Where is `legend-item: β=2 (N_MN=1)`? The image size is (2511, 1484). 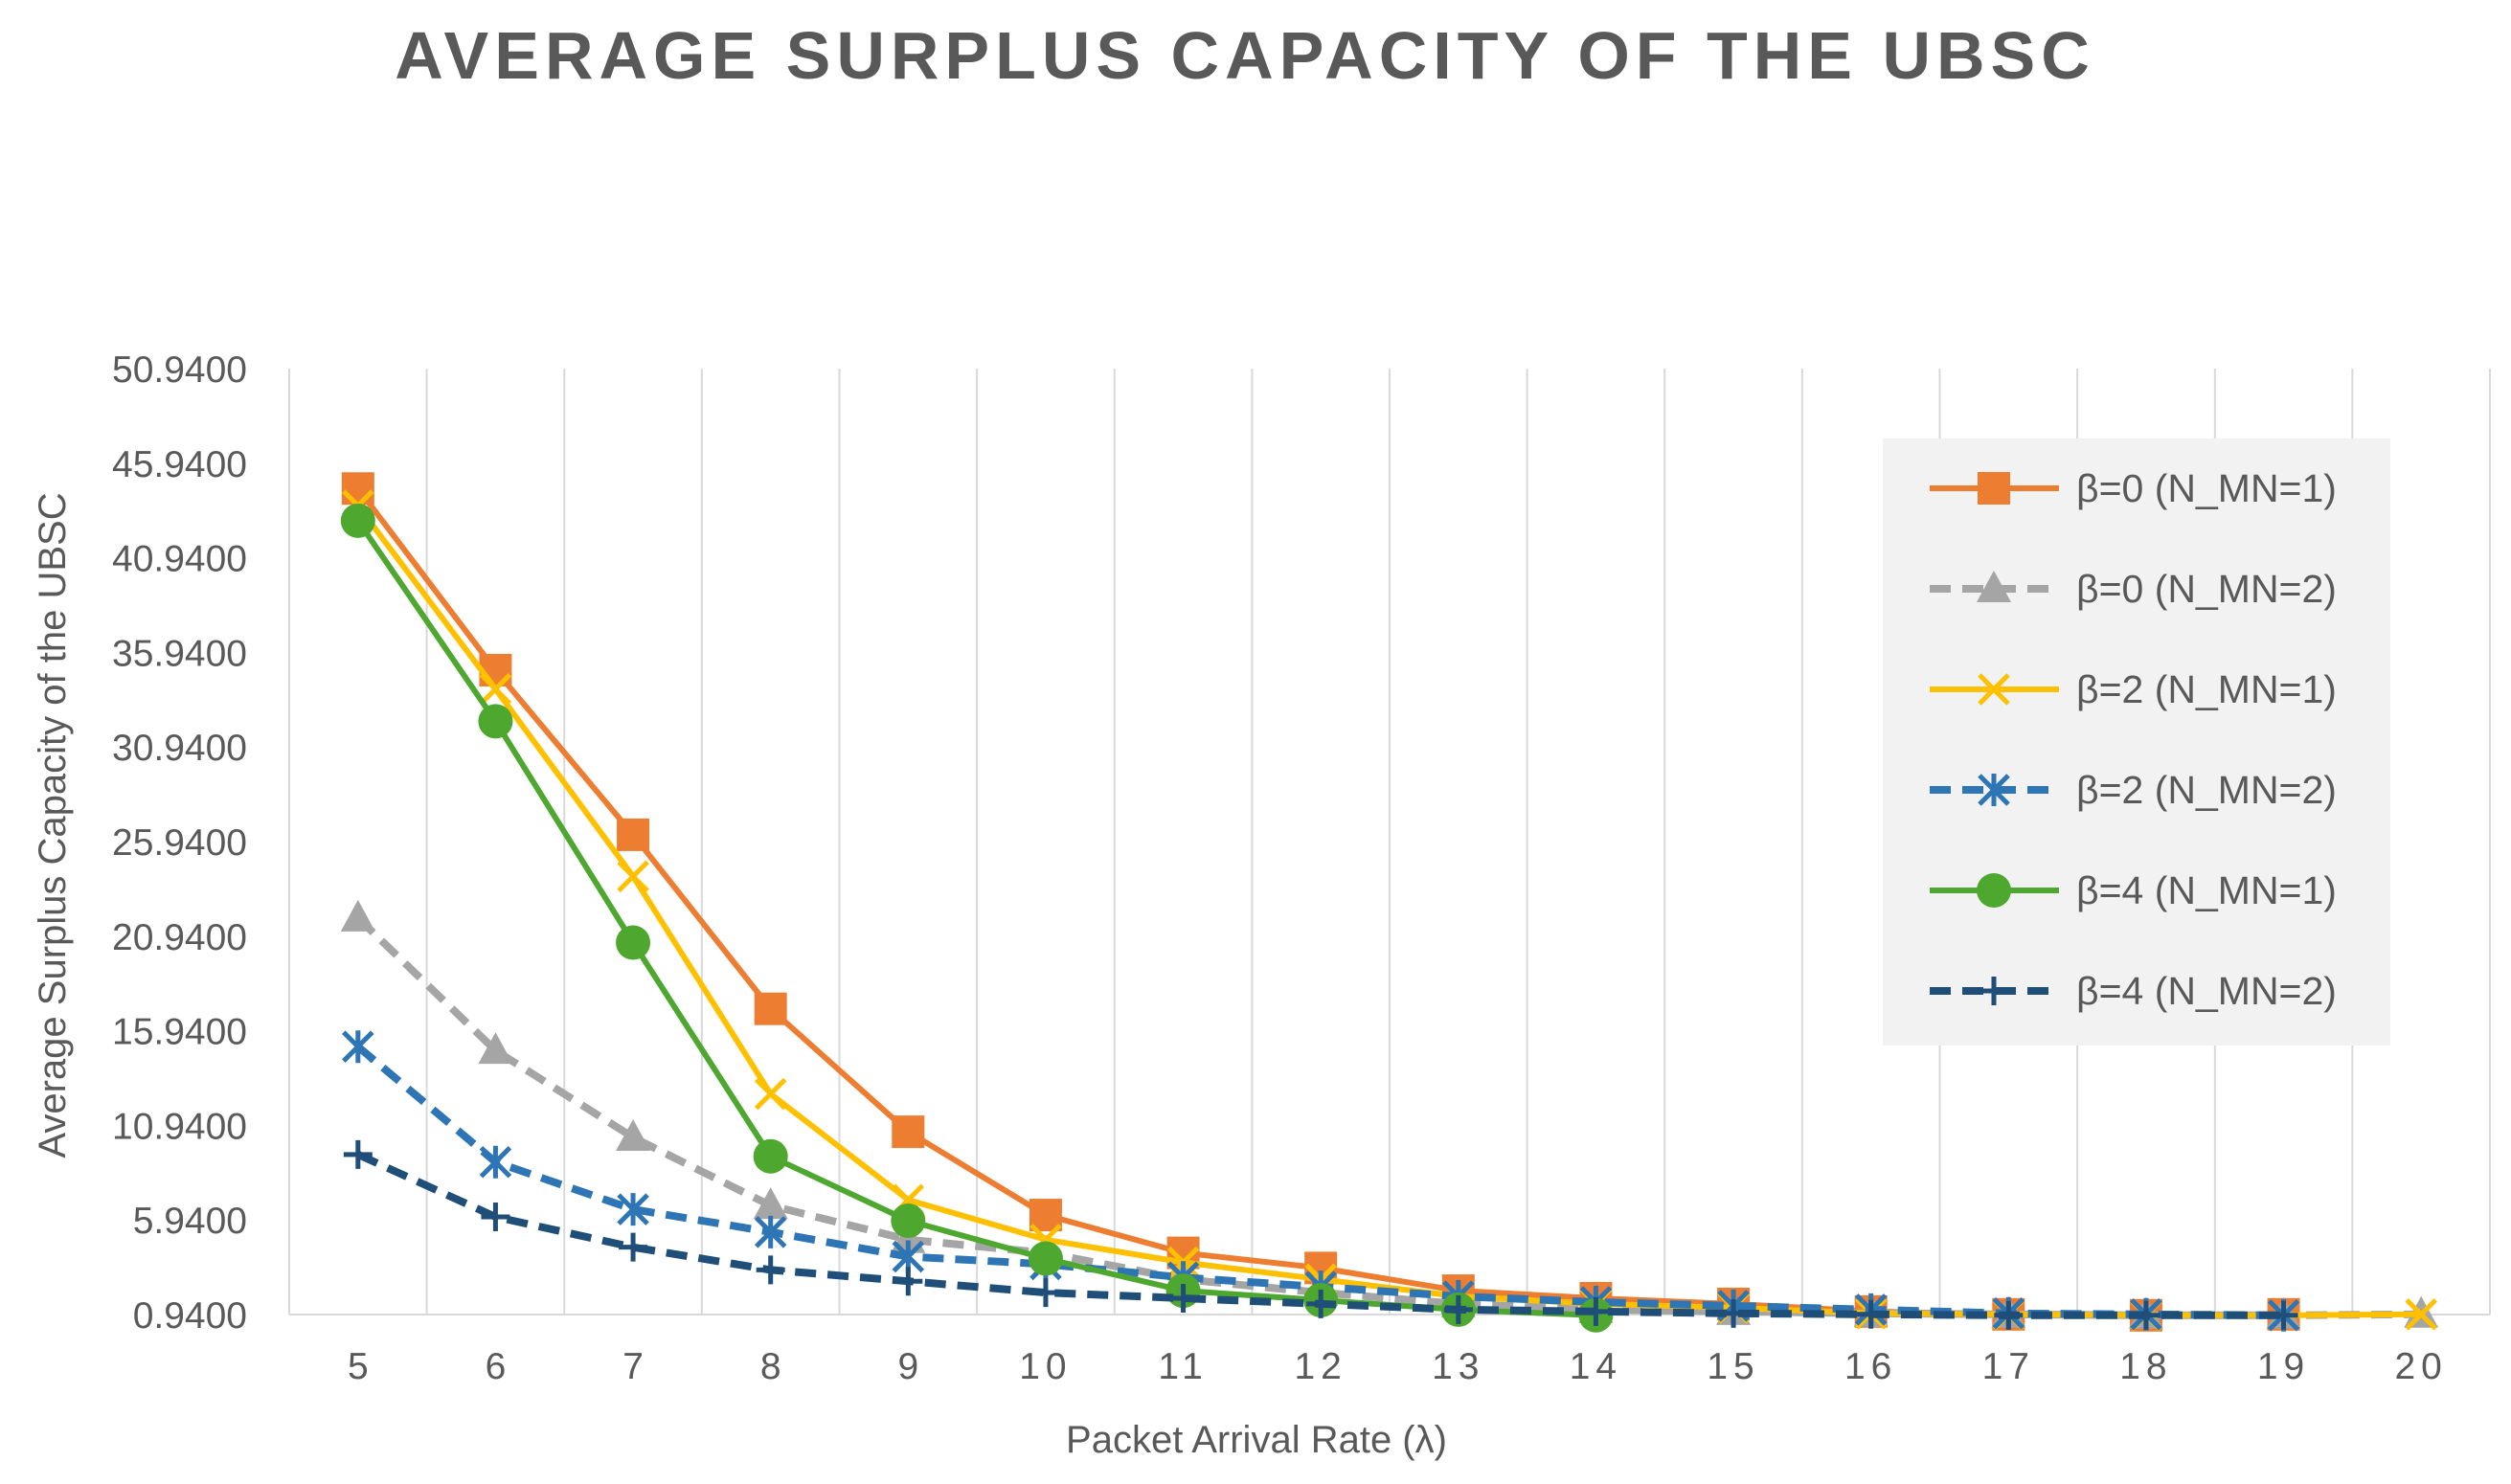
legend-item: β=2 (N_MN=1) is located at coordinates (2133, 689).